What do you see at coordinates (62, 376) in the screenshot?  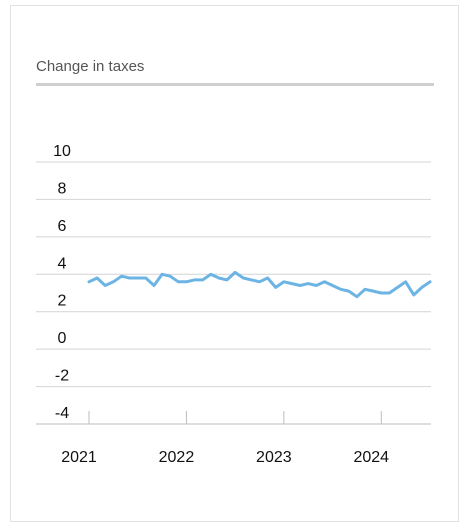 I see `y-tick-label: -2` at bounding box center [62, 376].